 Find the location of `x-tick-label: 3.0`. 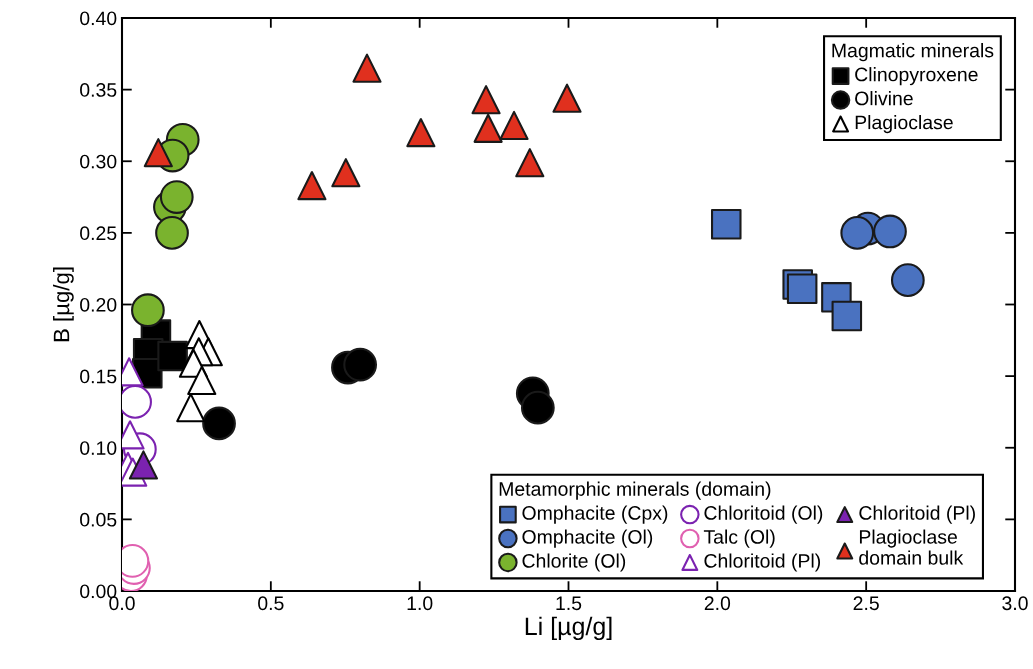

x-tick-label: 3.0 is located at coordinates (1015, 603).